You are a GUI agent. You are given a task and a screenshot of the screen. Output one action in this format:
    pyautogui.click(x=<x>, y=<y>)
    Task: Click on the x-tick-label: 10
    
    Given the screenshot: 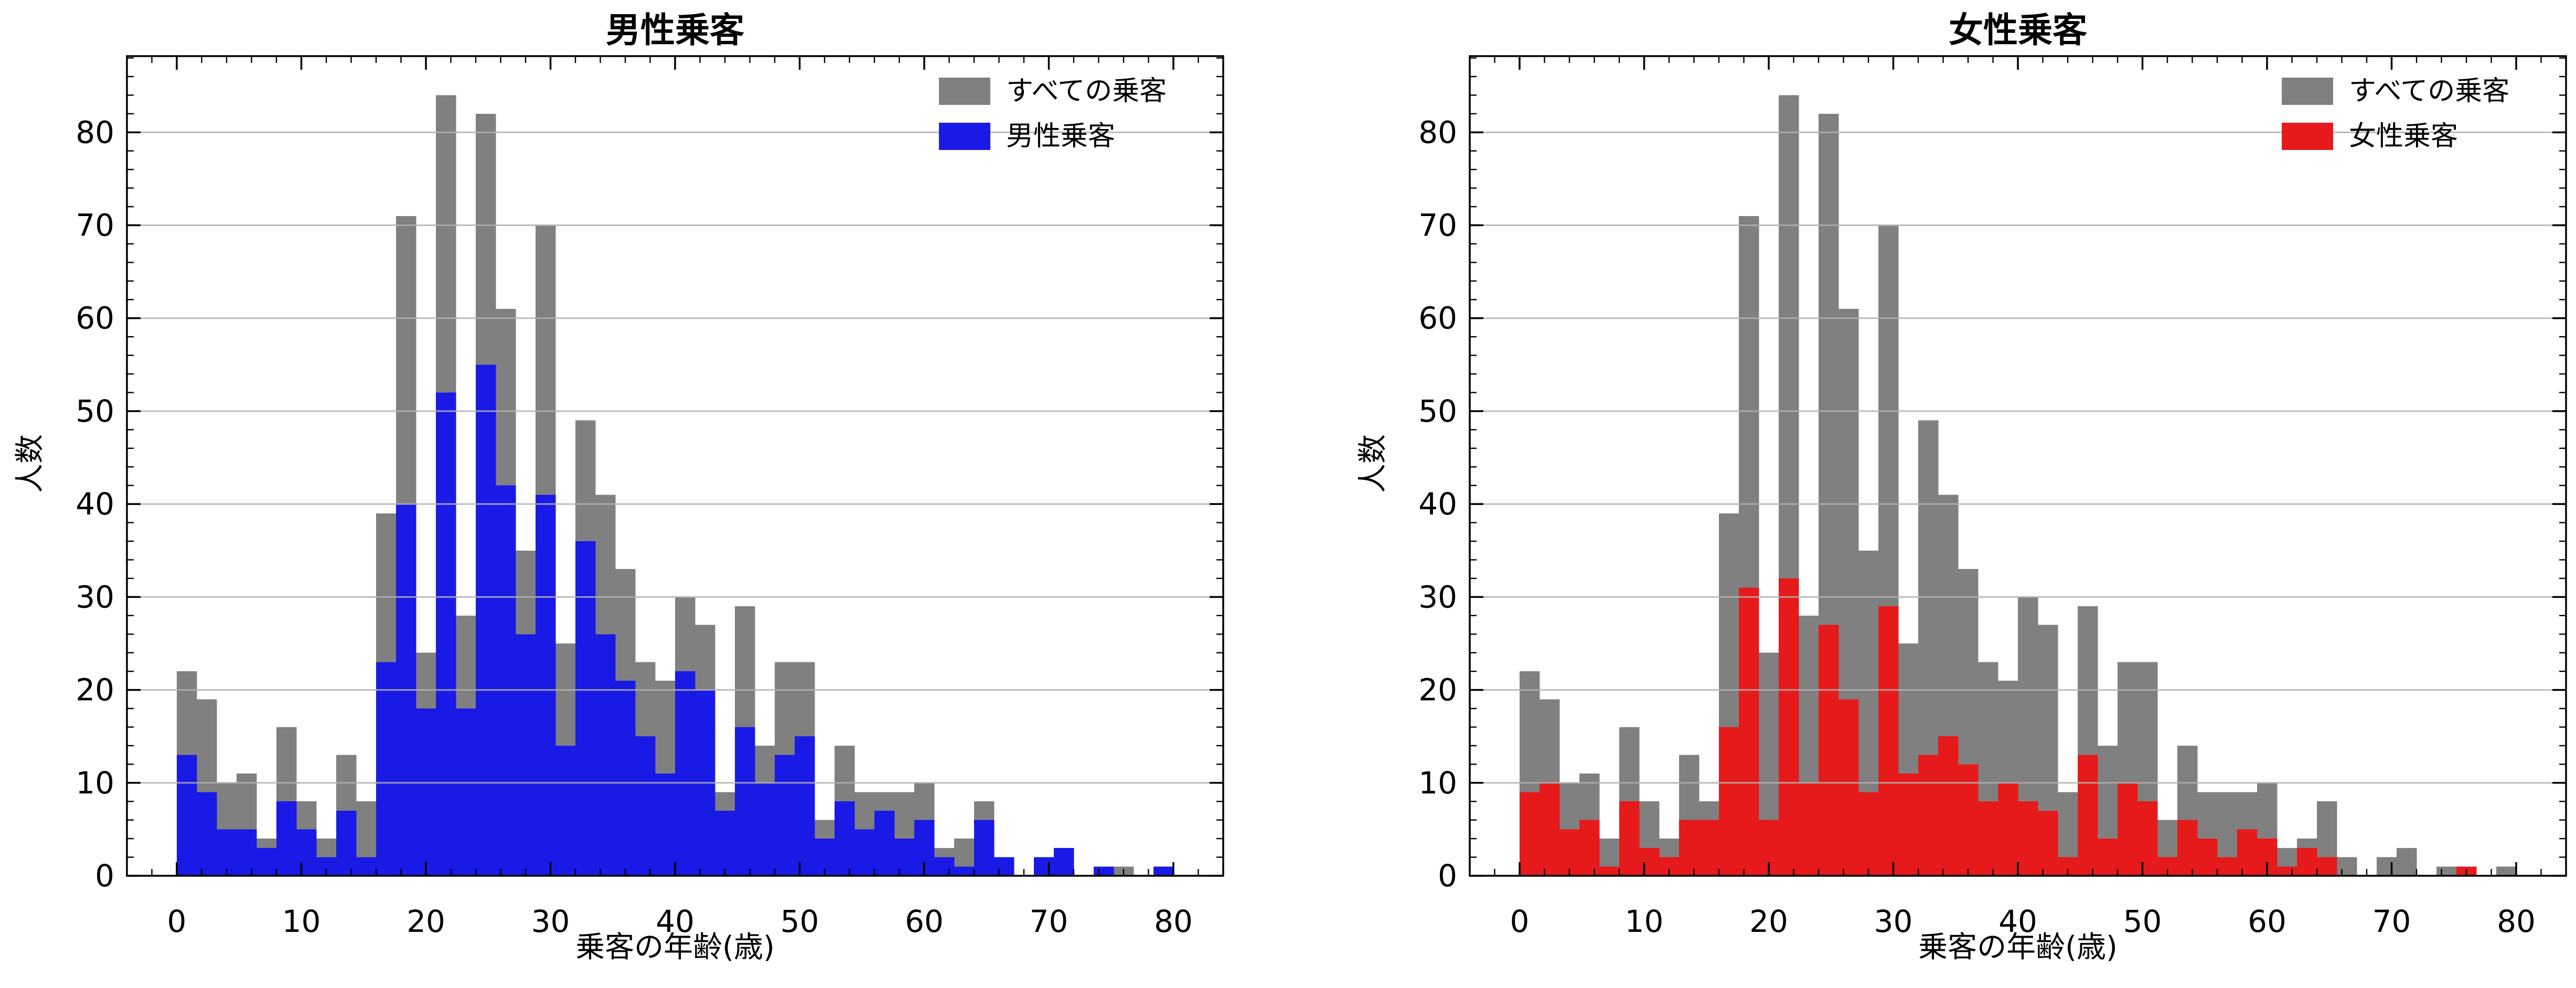 What is the action you would take?
    pyautogui.click(x=1645, y=921)
    